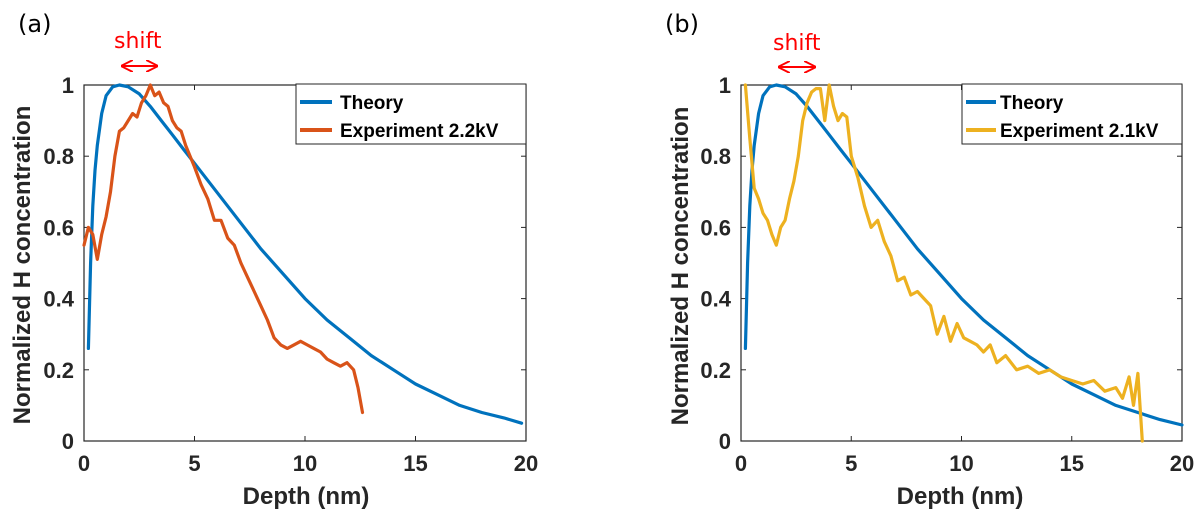  I want to click on panel-a-legend: Theory Experiment 2.2kV, so click(411, 114).